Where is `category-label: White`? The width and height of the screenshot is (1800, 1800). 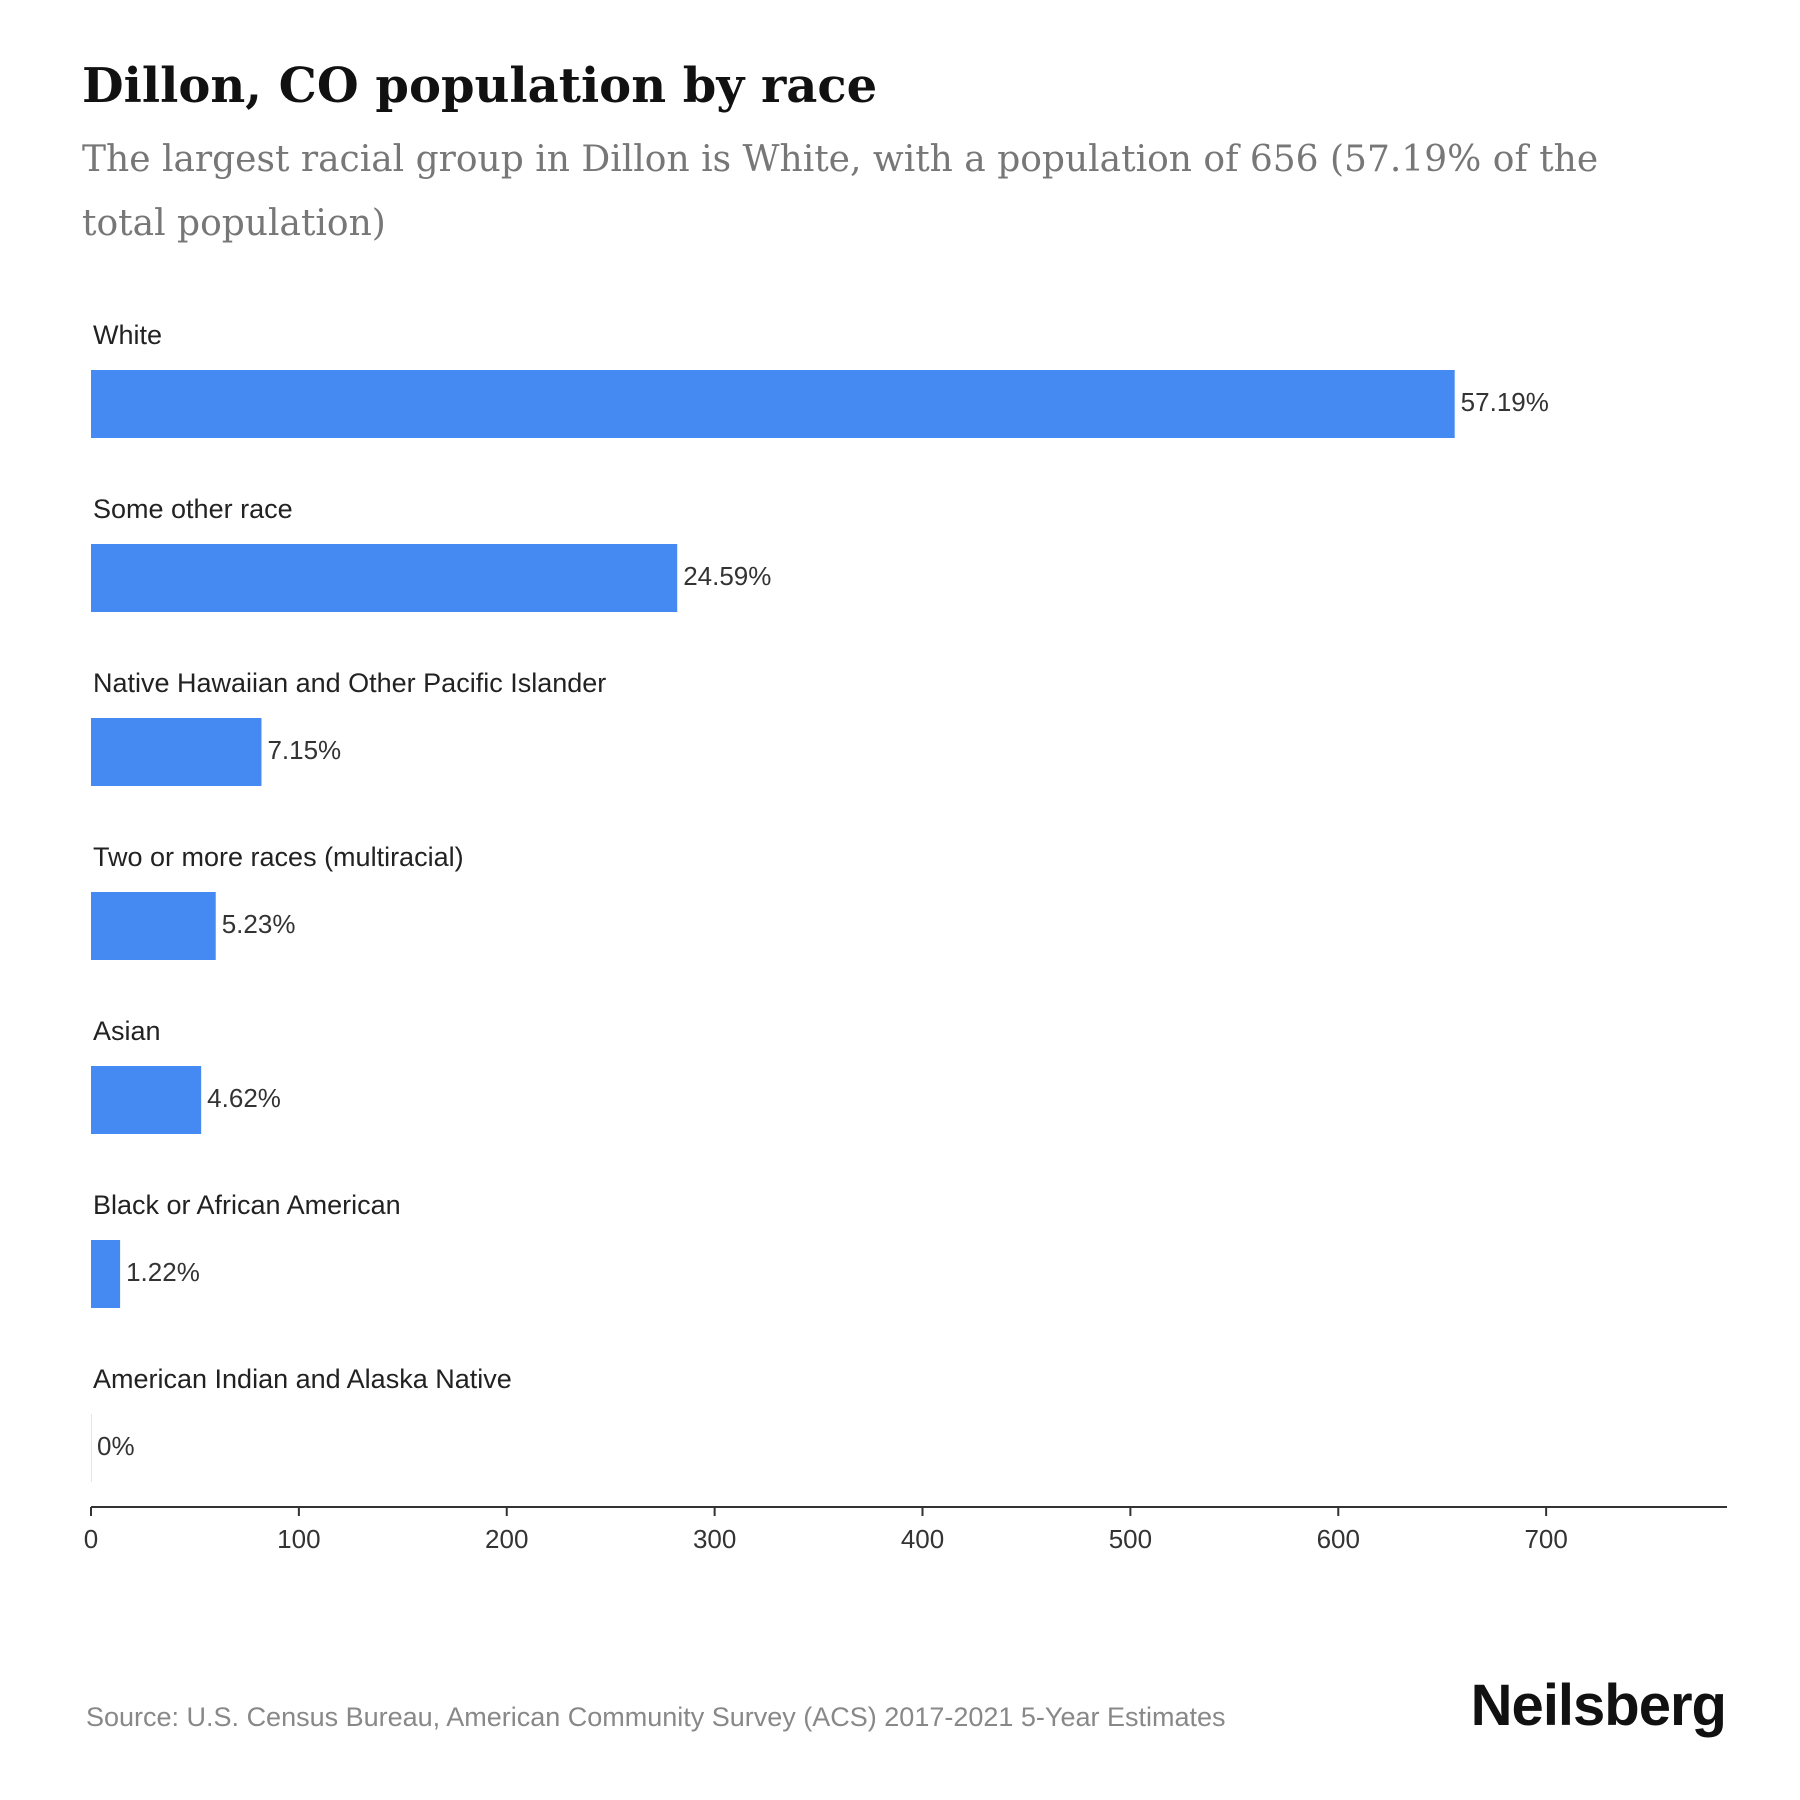 category-label: White is located at coordinates (127, 335).